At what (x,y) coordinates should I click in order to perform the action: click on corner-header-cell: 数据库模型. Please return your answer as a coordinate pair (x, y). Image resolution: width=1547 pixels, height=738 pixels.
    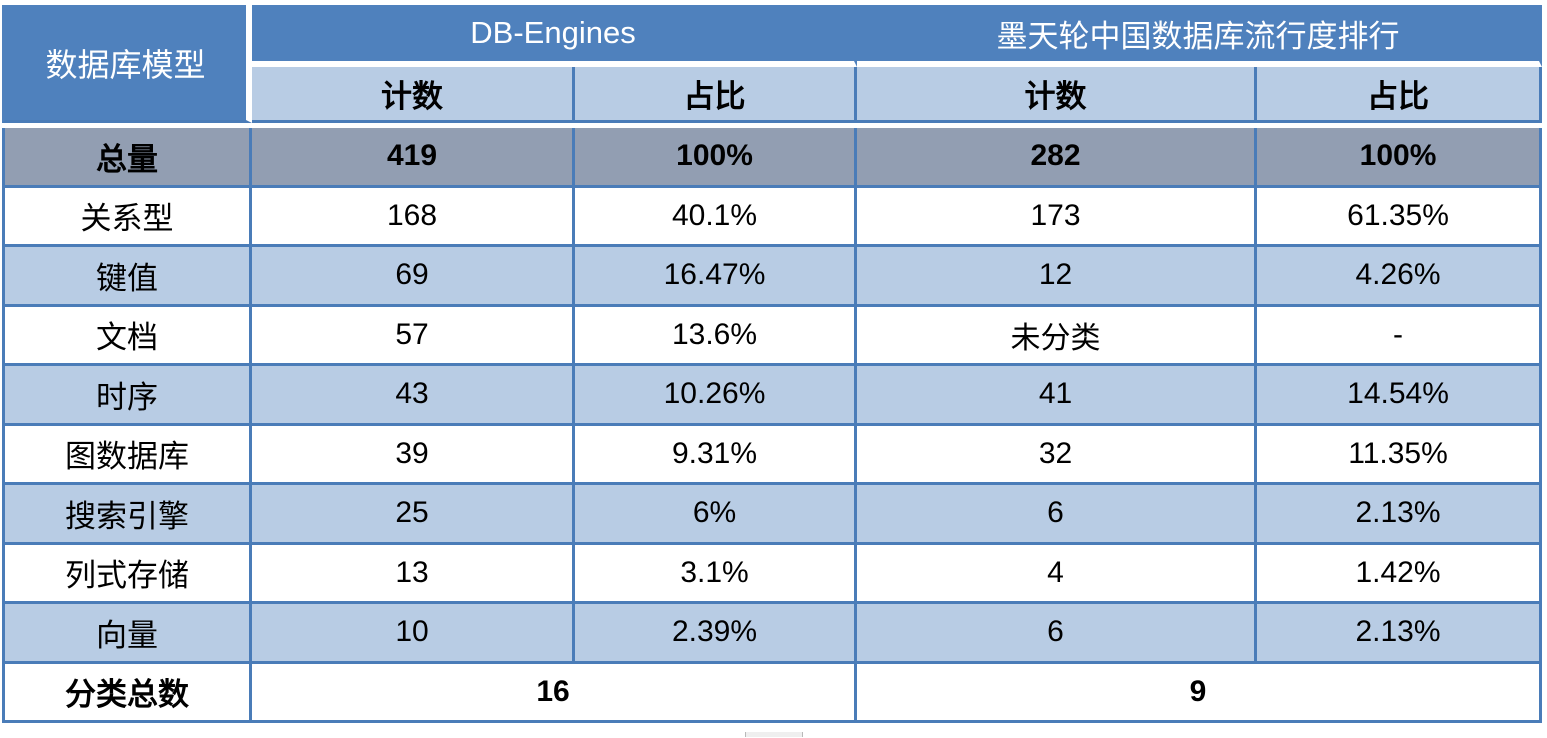
    Looking at the image, I should click on (127, 64).